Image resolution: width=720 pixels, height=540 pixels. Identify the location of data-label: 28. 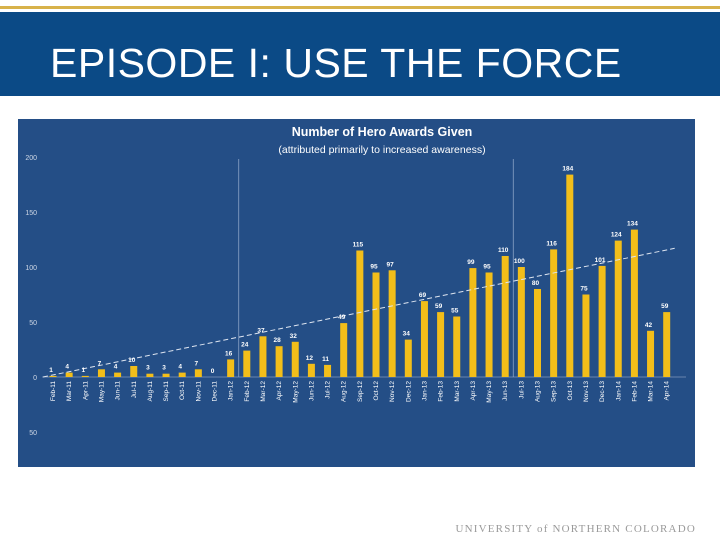
(277, 340).